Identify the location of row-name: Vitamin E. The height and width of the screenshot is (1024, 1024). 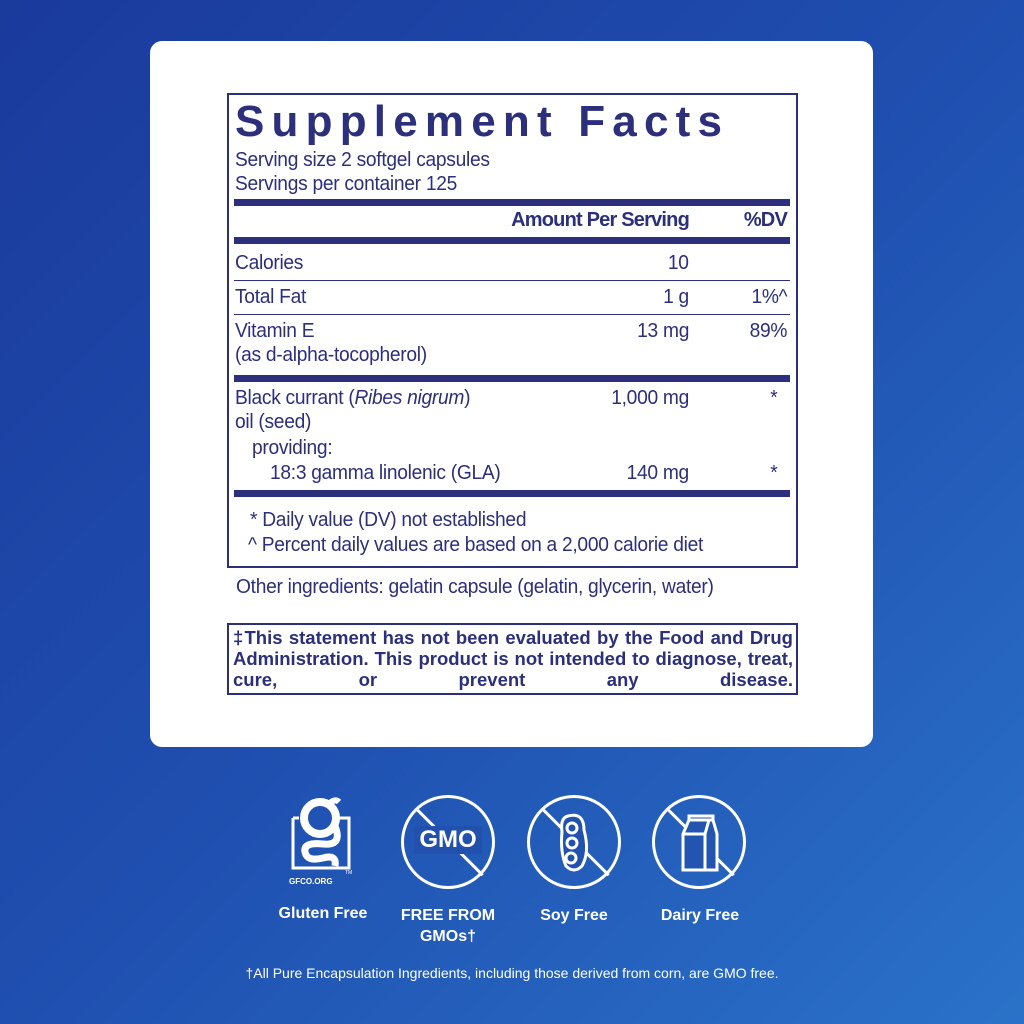
(275, 331).